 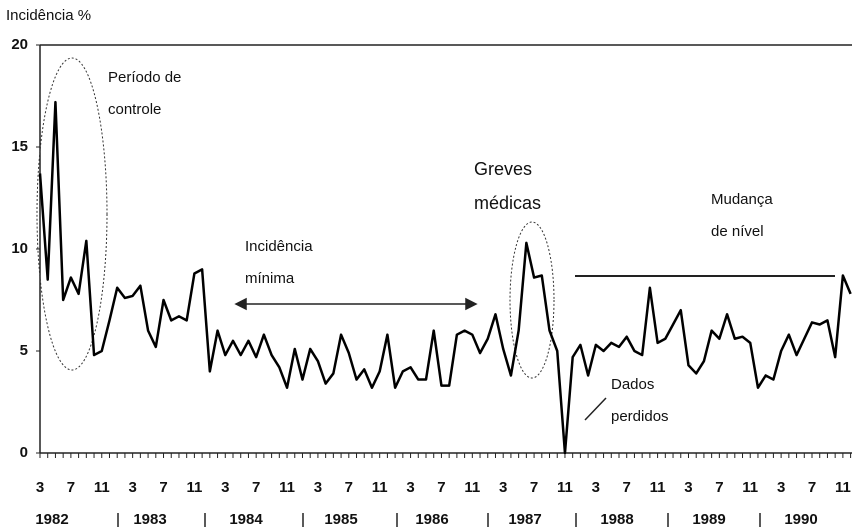 What do you see at coordinates (616, 519) in the screenshot?
I see `year-label: 1988` at bounding box center [616, 519].